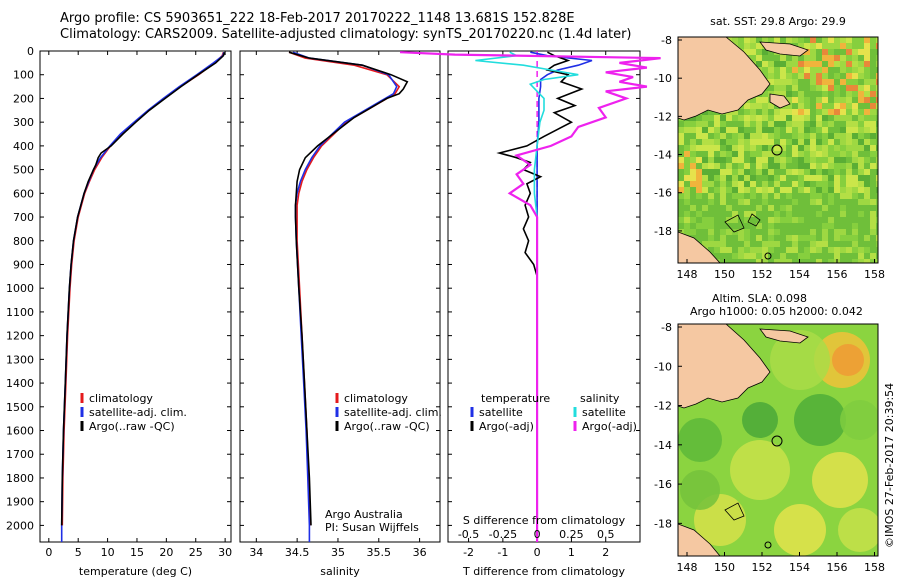  What do you see at coordinates (23, 193) in the screenshot?
I see `depth-tick-label: 600` at bounding box center [23, 193].